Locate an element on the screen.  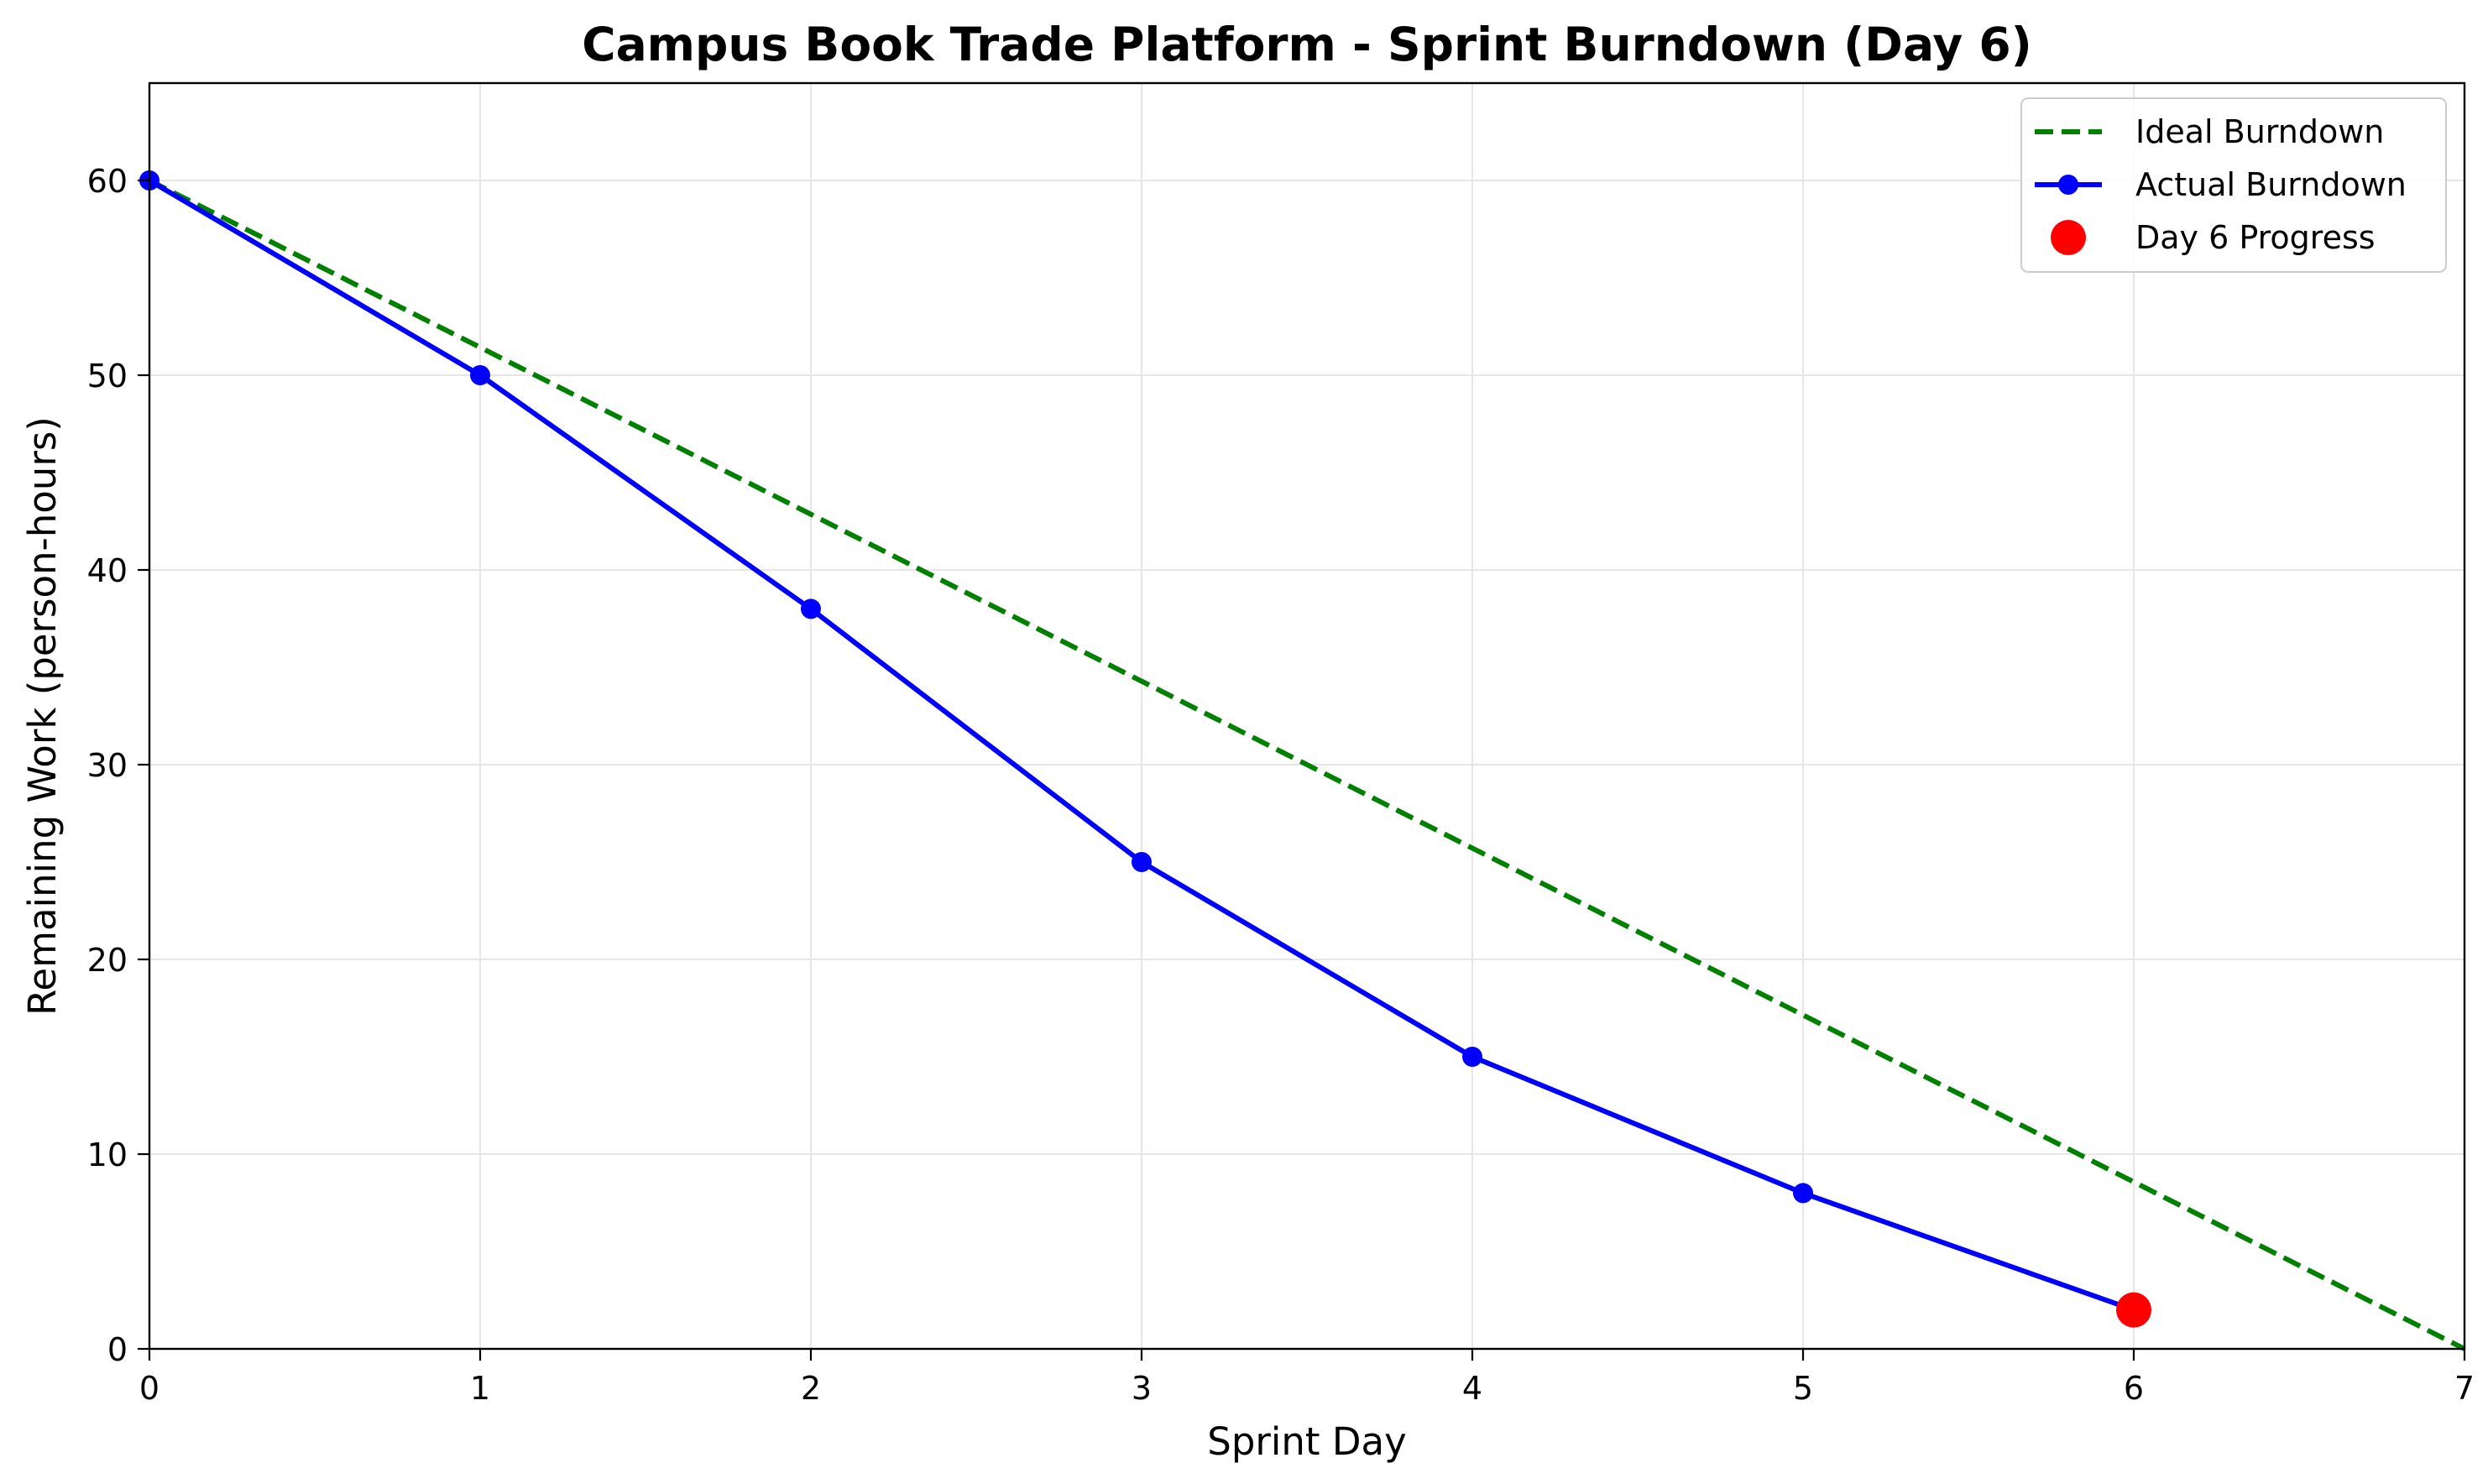
y-axis-label: Remaining Work (person-hours) is located at coordinates (42, 716).